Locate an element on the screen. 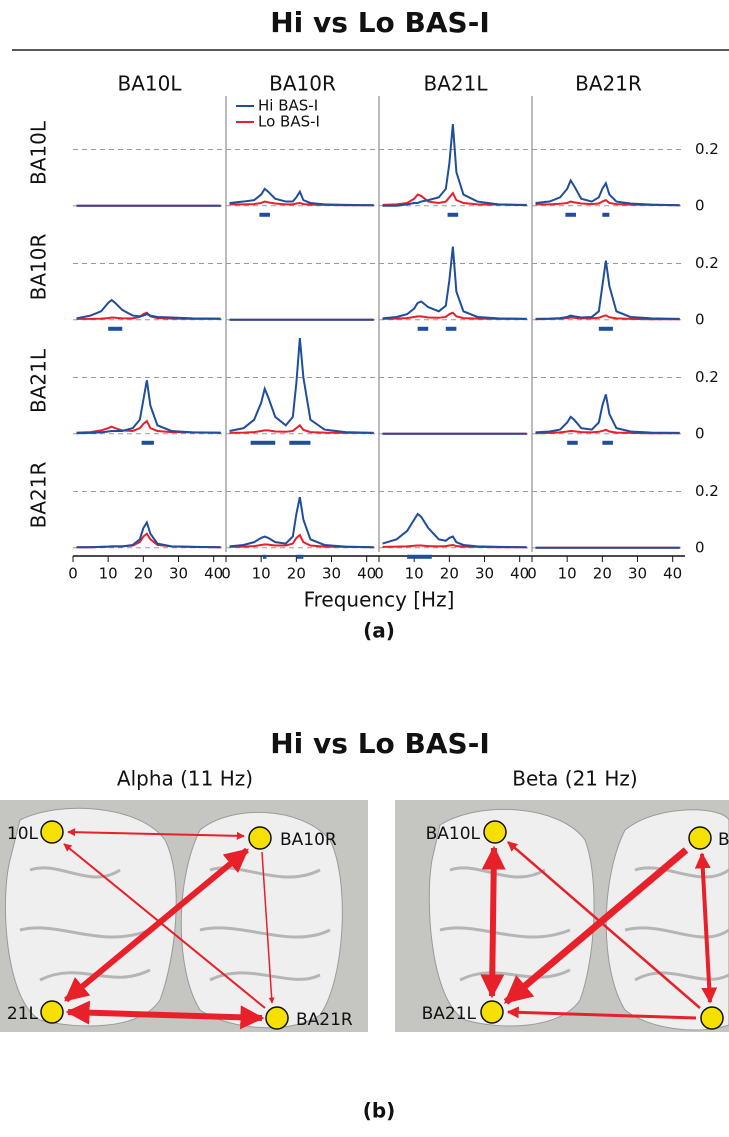 This screenshot has width=729, height=1137. x-axis-label: Frequency [Hz] is located at coordinates (379, 600).